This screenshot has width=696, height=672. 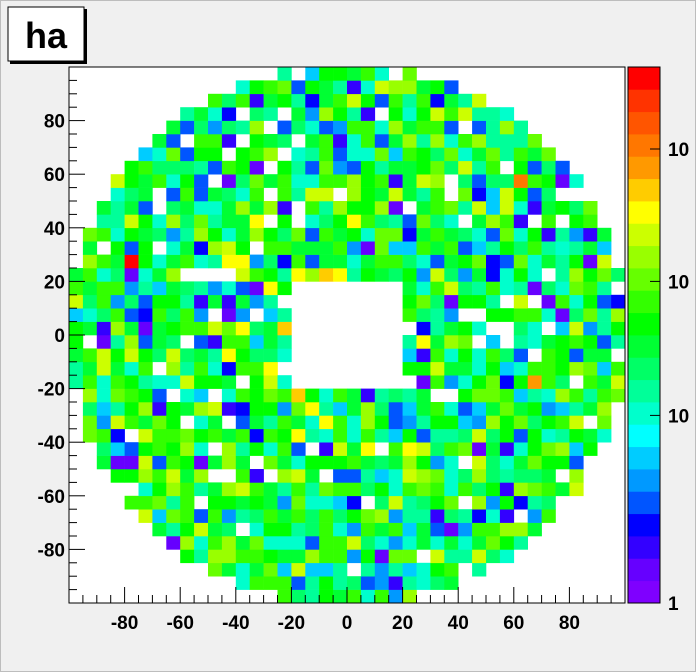 What do you see at coordinates (644, 335) in the screenshot?
I see `palette-frame` at bounding box center [644, 335].